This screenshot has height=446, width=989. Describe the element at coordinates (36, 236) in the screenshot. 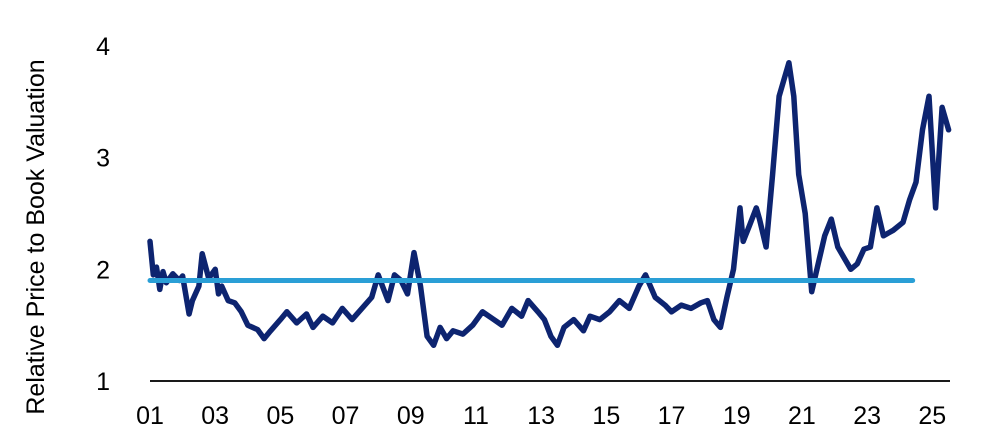

I see `y-axis-title: Relative Price to Book Valuation` at that location.